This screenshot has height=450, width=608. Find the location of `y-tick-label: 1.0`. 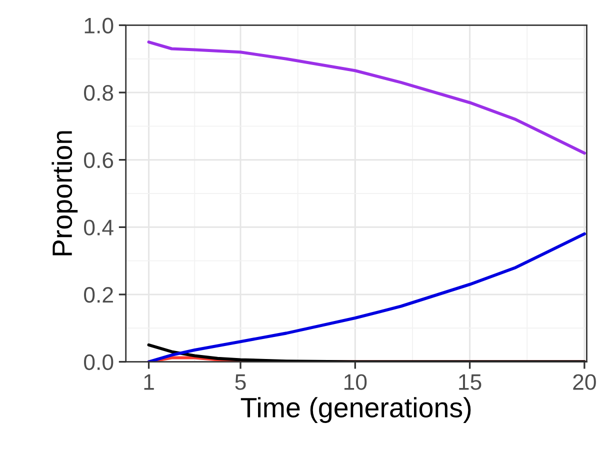

y-tick-label: 1.0 is located at coordinates (99, 26).